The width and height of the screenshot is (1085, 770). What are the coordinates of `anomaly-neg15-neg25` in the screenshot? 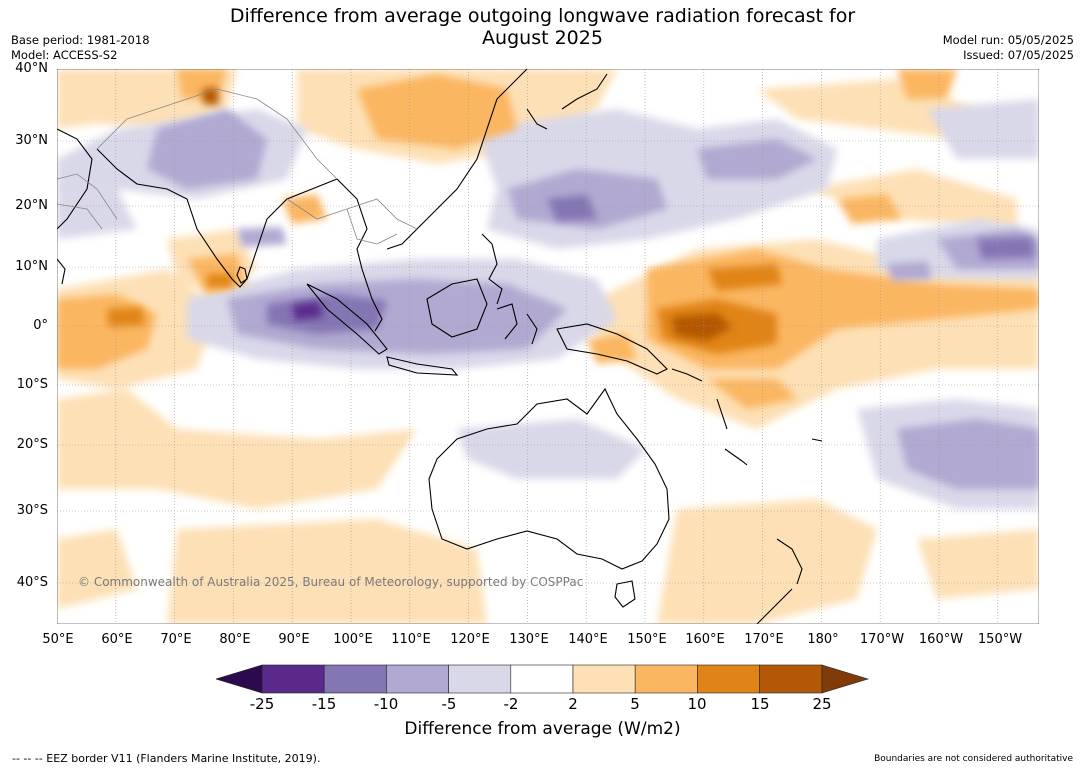 It's located at (307, 310).